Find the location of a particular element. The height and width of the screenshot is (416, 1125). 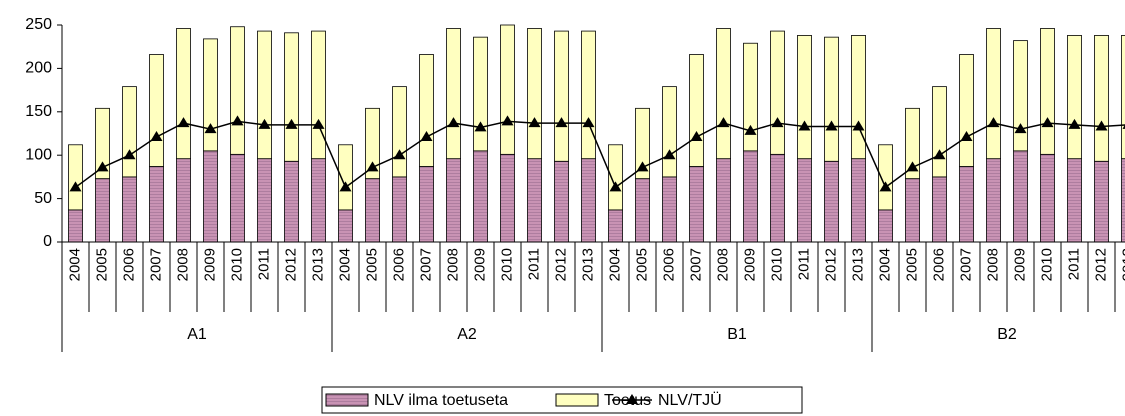

legend-label: NLV ilma toetuseta is located at coordinates (441, 400).